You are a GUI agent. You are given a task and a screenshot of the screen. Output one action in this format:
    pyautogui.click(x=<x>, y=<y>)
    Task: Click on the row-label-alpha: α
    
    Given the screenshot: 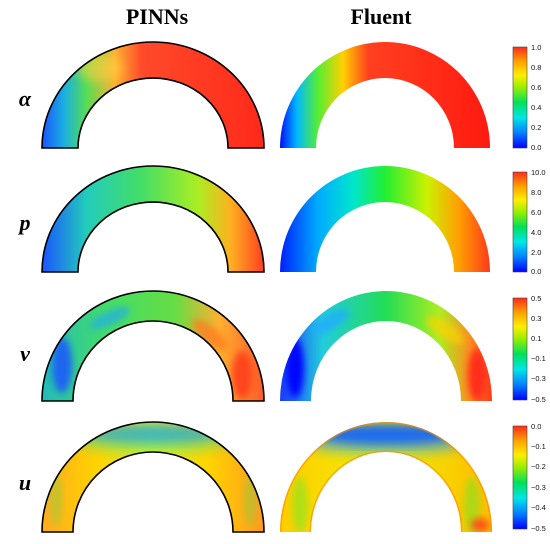 What is the action you would take?
    pyautogui.click(x=25, y=98)
    